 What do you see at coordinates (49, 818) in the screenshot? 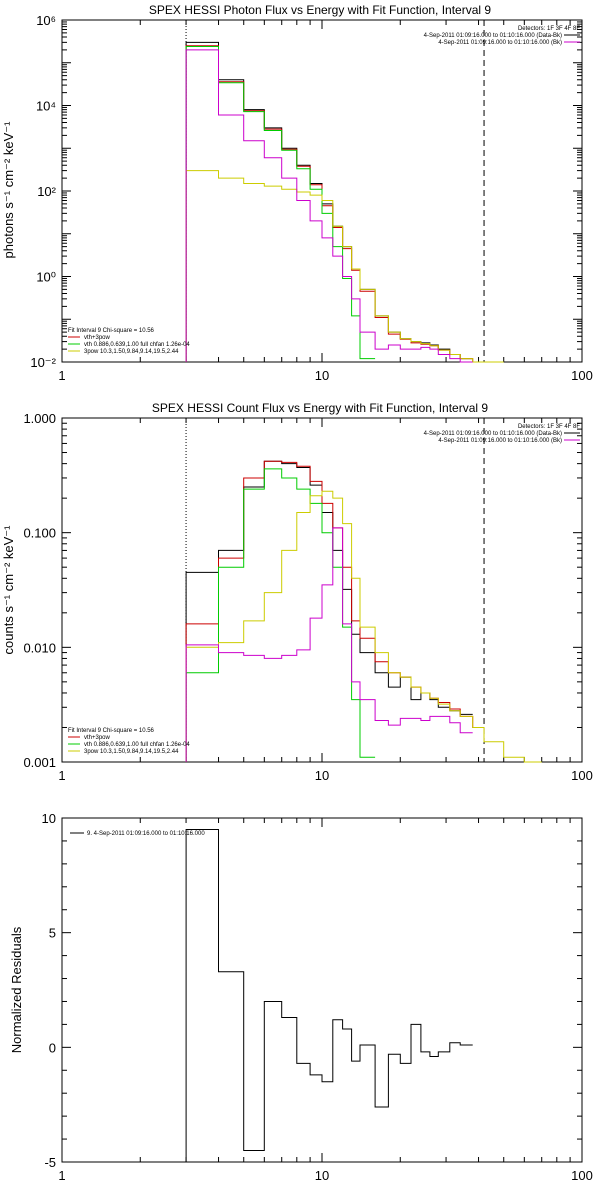
I see `y-tick-label: 10` at bounding box center [49, 818].